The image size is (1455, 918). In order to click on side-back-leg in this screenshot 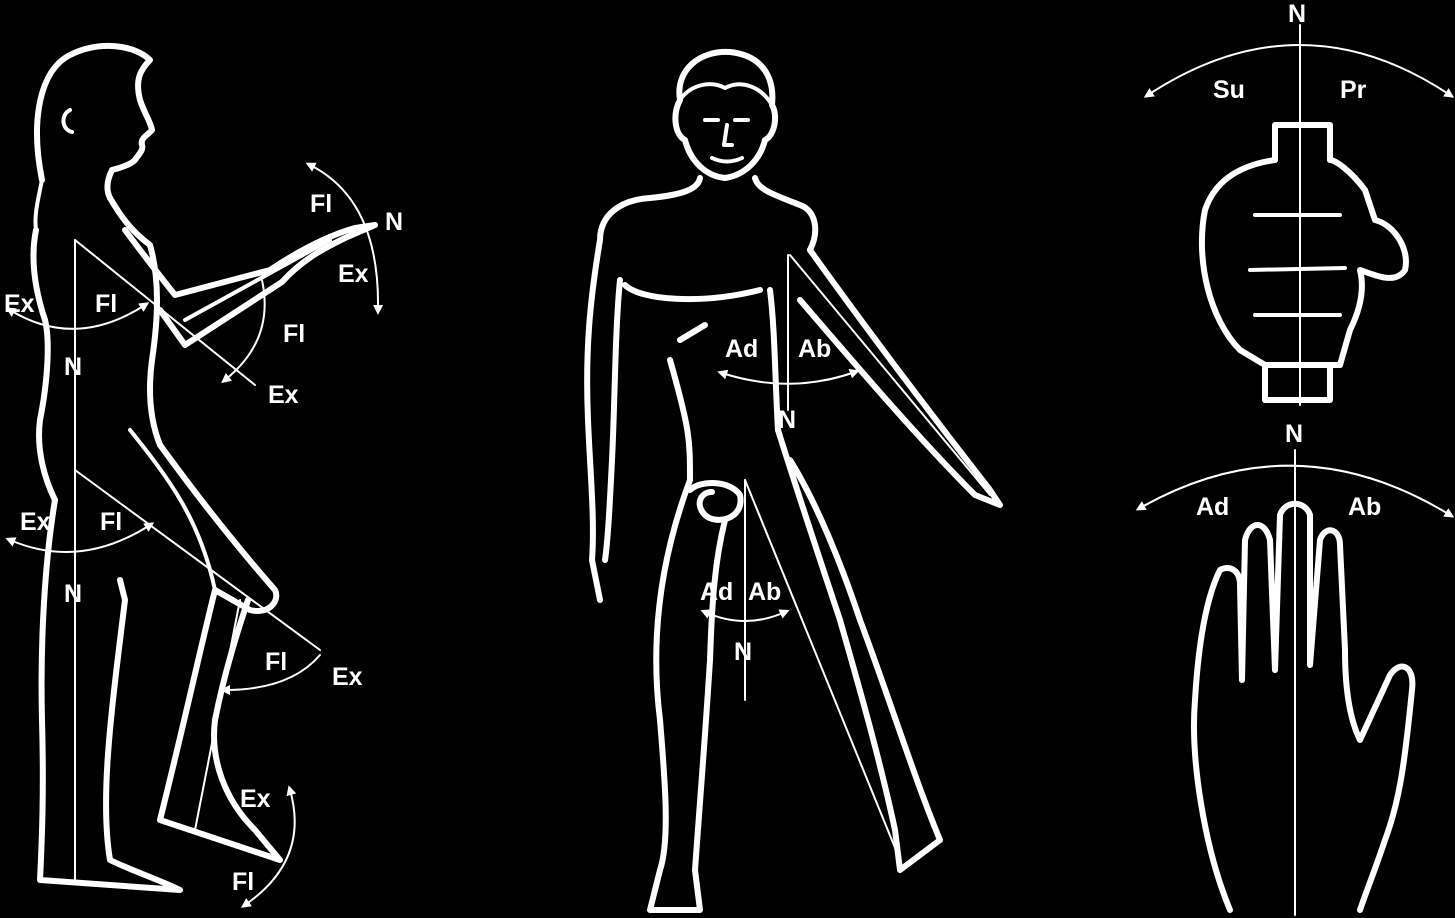, I will do `click(110, 695)`.